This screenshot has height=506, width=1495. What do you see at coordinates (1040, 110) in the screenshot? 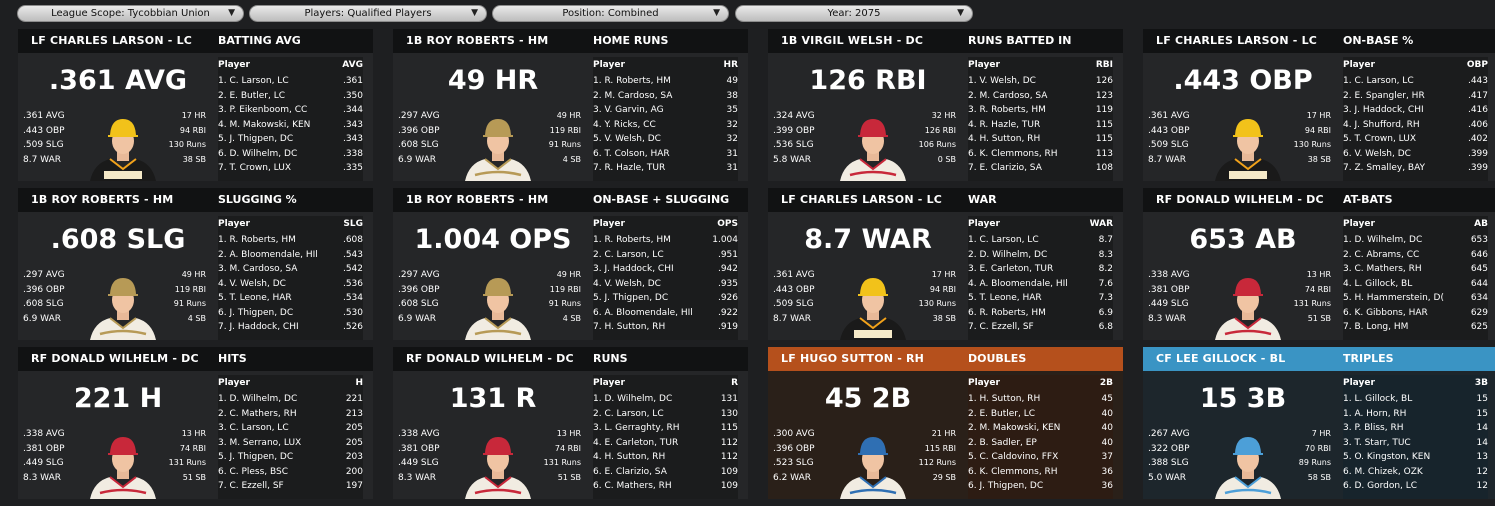
I see `leaderboard-row: 3. R. Roberts, HM 119` at bounding box center [1040, 110].